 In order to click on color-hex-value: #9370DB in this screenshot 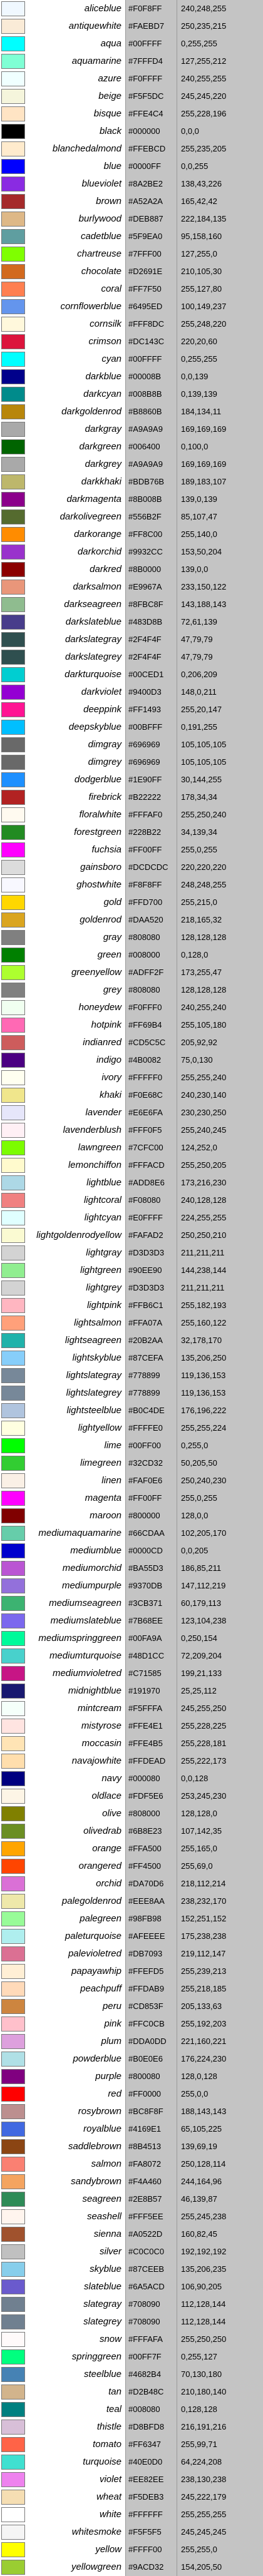, I will do `click(151, 1586)`.